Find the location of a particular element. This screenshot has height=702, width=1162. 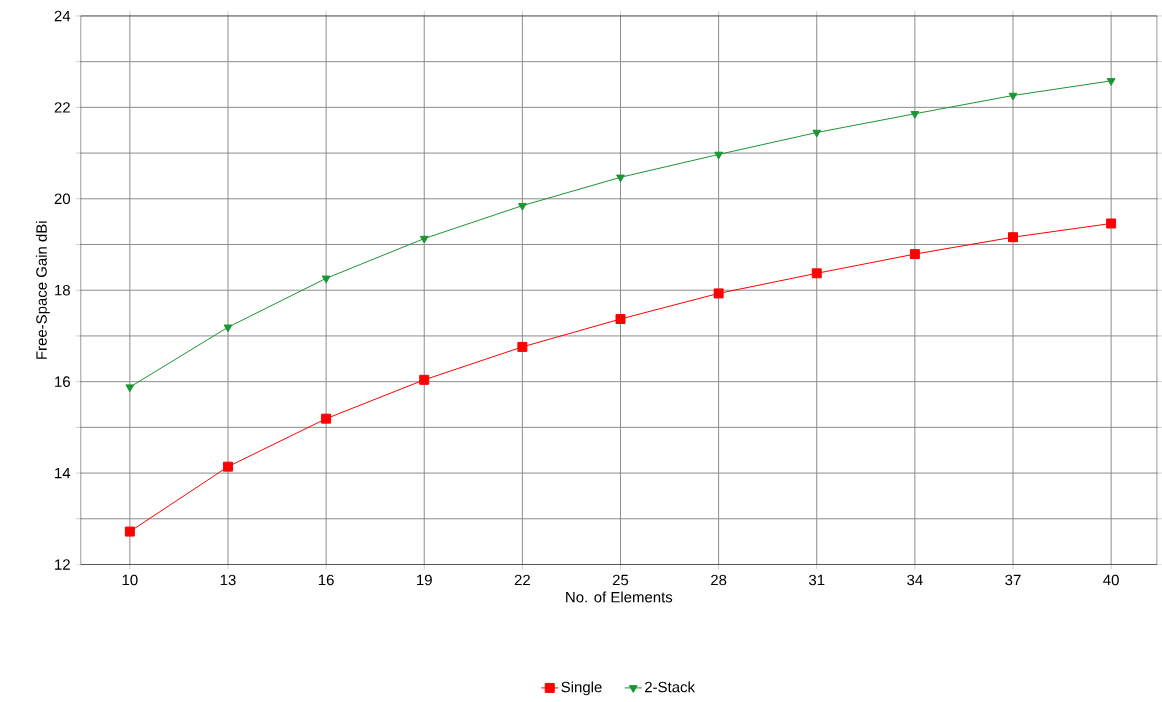

y-tick-label: 16 is located at coordinates (62, 381).